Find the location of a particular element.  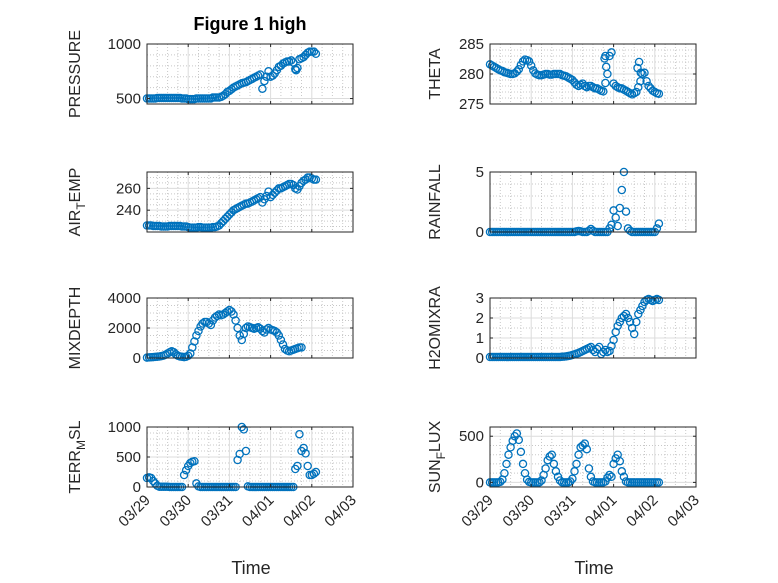

axes-6: 0 1 2 3 H2OMIXRA is located at coordinates (562, 328).